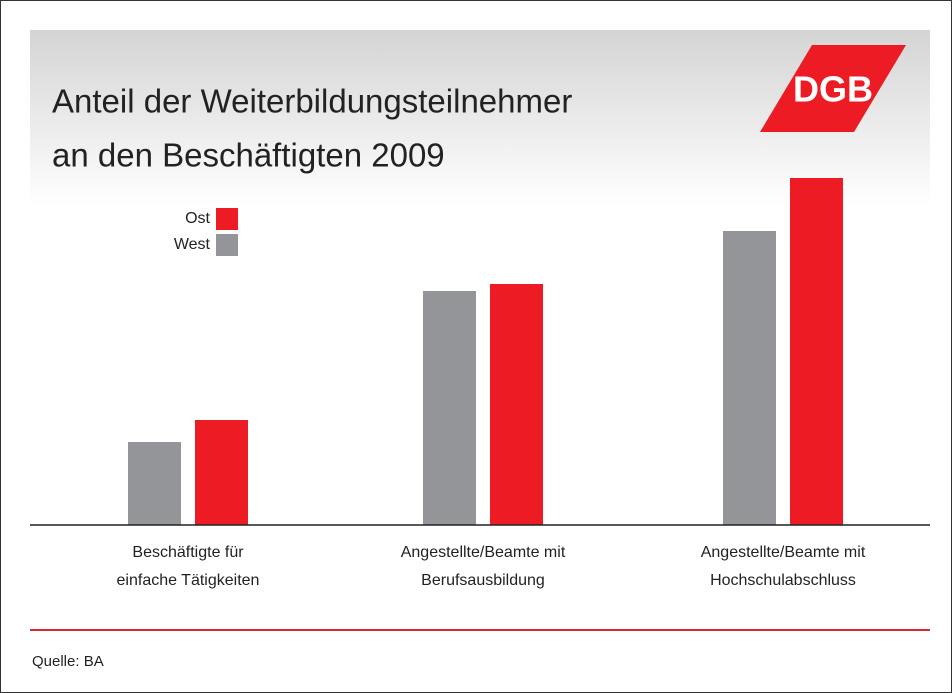 The image size is (952, 693). I want to click on logo-text: DGB, so click(833, 89).